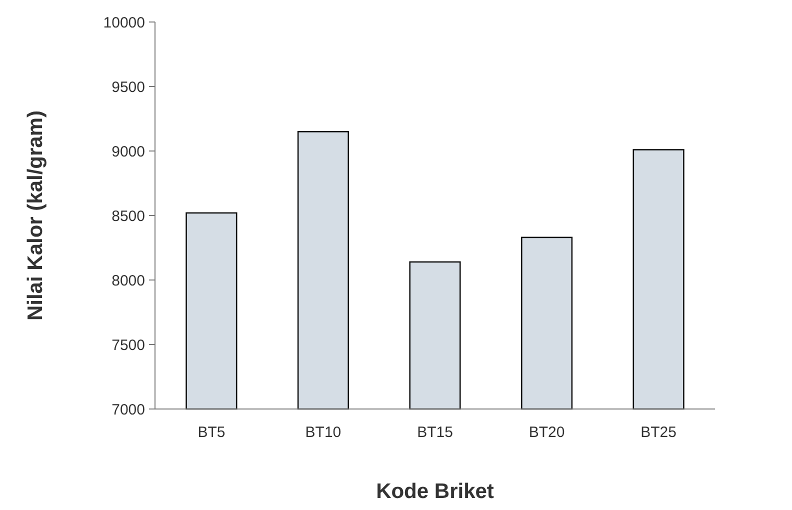 This screenshot has width=792, height=510. I want to click on y-tick-label: 10000, so click(124, 23).